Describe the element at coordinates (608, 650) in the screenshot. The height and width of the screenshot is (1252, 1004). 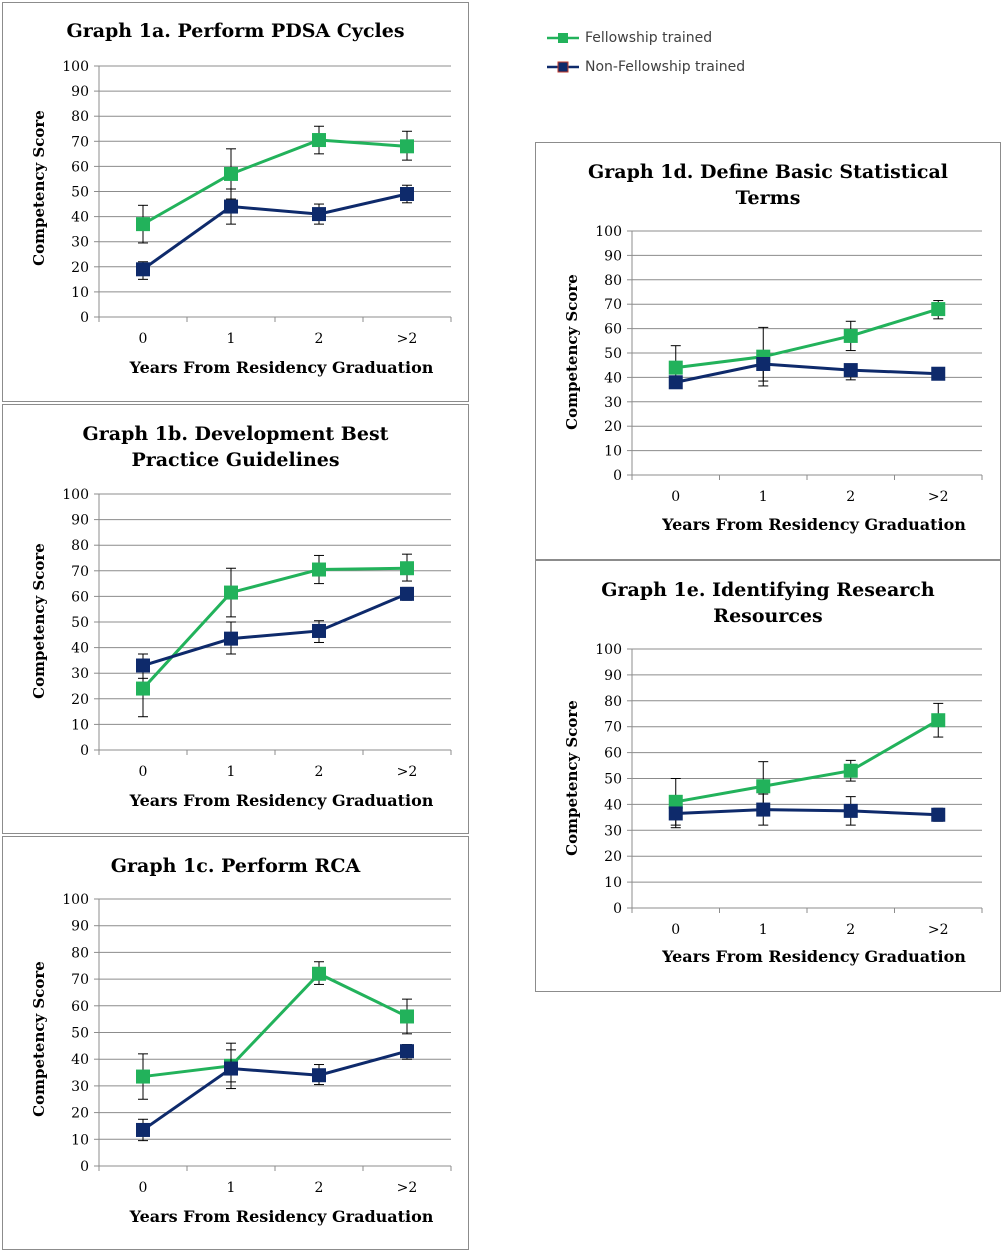
I see `y-tick-label-e-100: 100` at that location.